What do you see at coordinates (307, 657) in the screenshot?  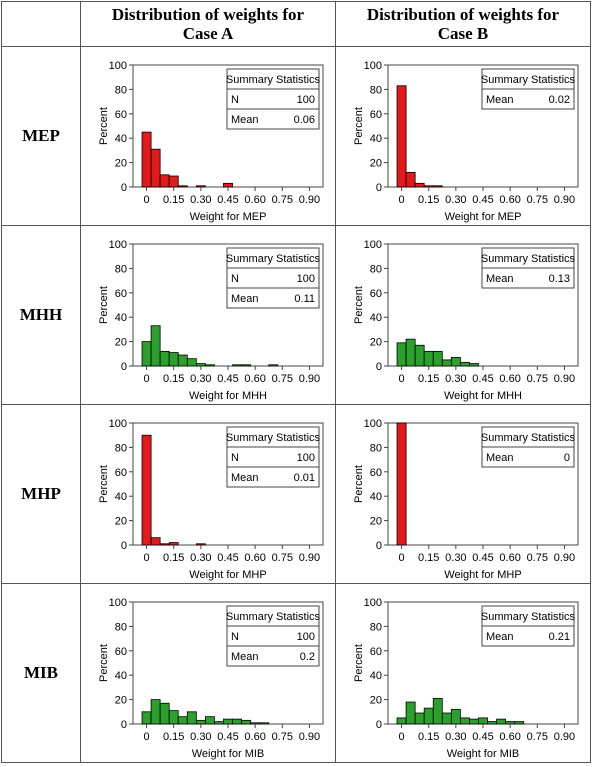 I see `summary-stat-value: 0.2` at bounding box center [307, 657].